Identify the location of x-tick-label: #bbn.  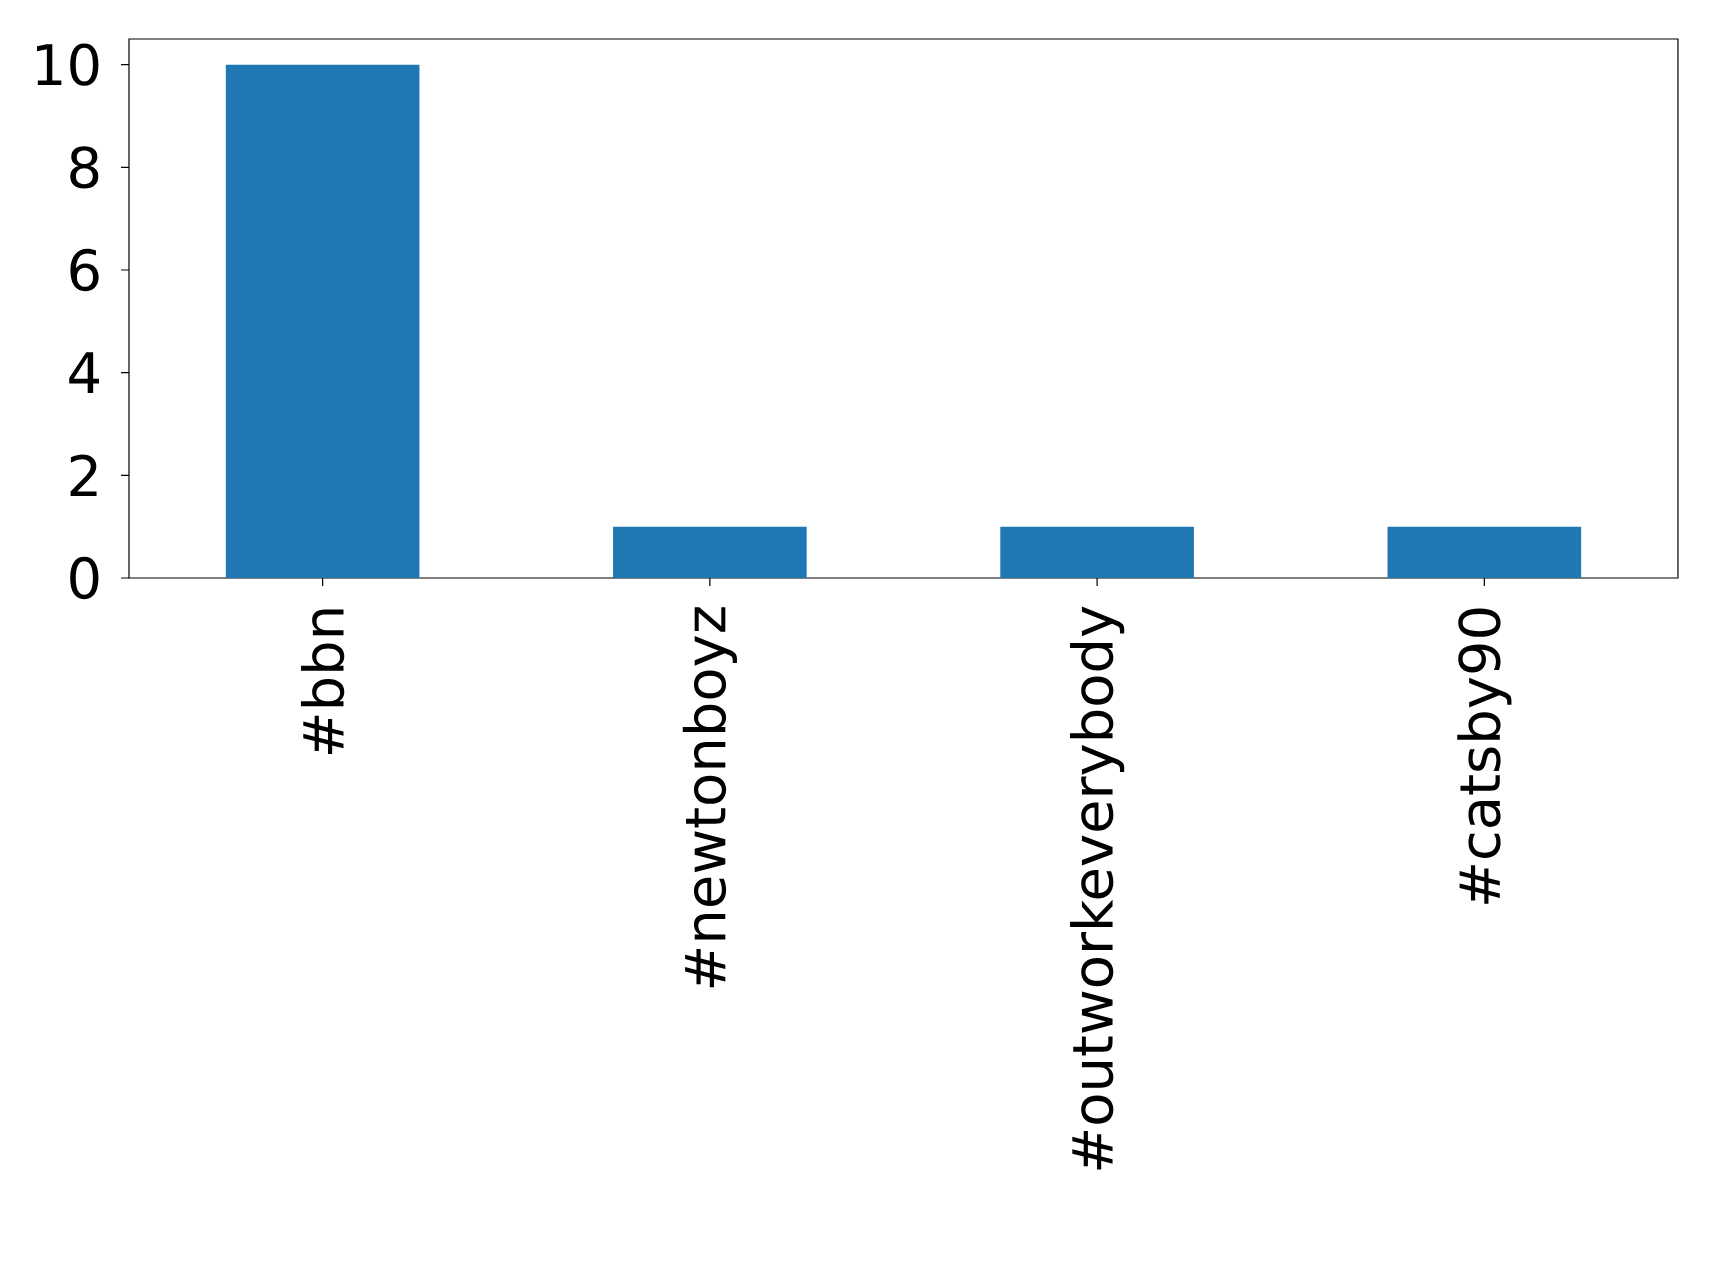
(322, 682).